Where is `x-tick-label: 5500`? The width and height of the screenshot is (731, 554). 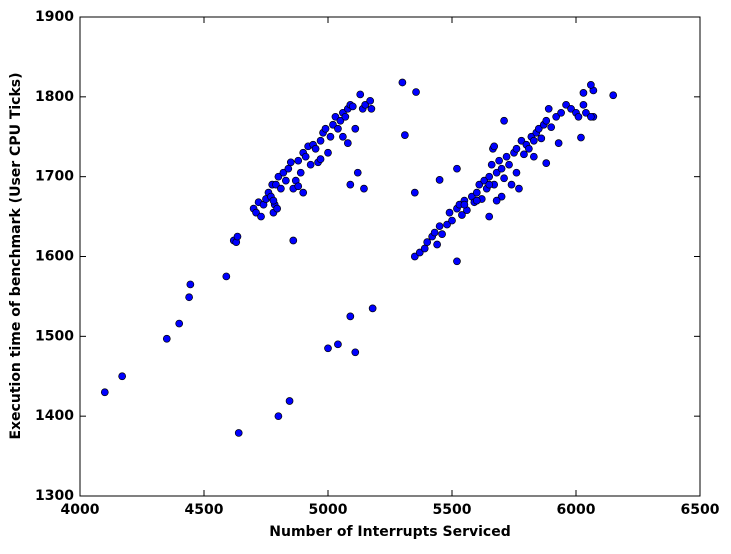 x-tick-label: 5500 is located at coordinates (452, 510).